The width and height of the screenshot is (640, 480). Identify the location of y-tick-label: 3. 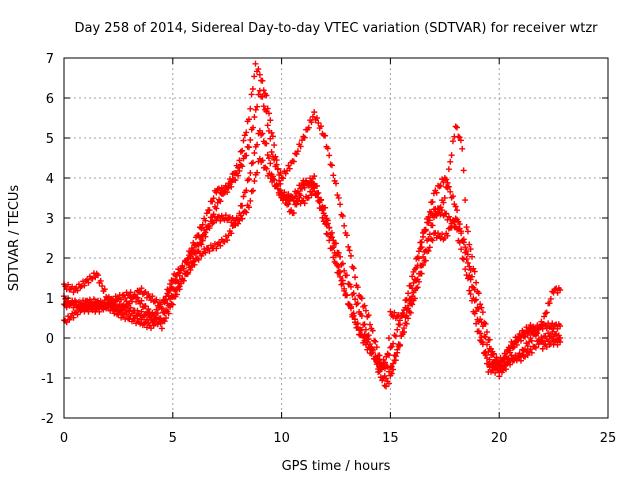
(50, 219).